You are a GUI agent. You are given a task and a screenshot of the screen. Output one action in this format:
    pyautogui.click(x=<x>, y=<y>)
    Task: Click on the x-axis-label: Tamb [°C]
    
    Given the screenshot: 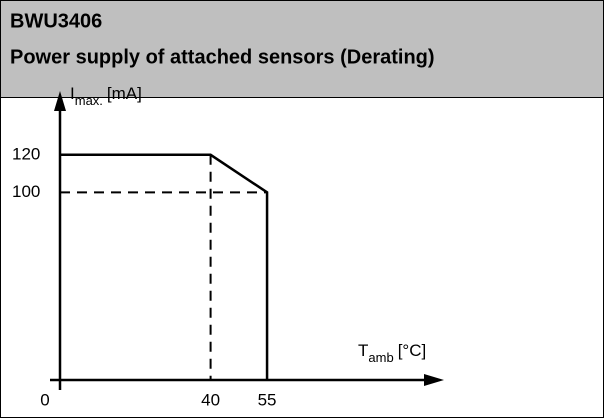 What is the action you would take?
    pyautogui.click(x=392, y=353)
    